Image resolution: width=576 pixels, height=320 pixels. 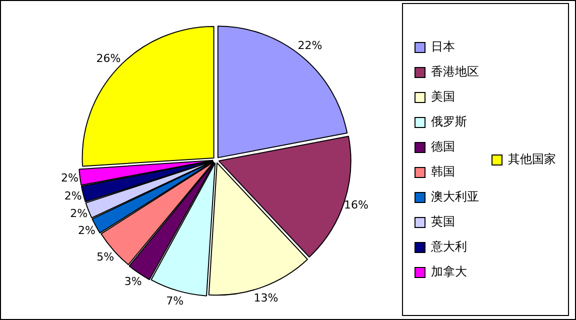 What do you see at coordinates (443, 147) in the screenshot?
I see `legend-label: 德国` at bounding box center [443, 147].